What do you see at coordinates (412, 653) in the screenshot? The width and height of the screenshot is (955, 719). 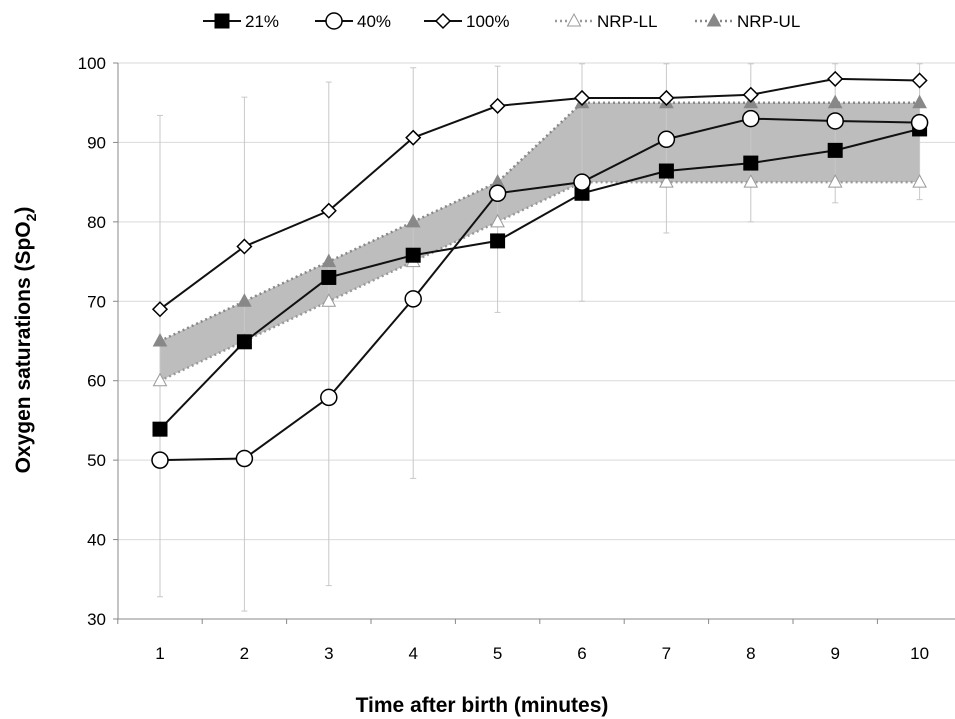 I see `x-tick-label: 4` at bounding box center [412, 653].